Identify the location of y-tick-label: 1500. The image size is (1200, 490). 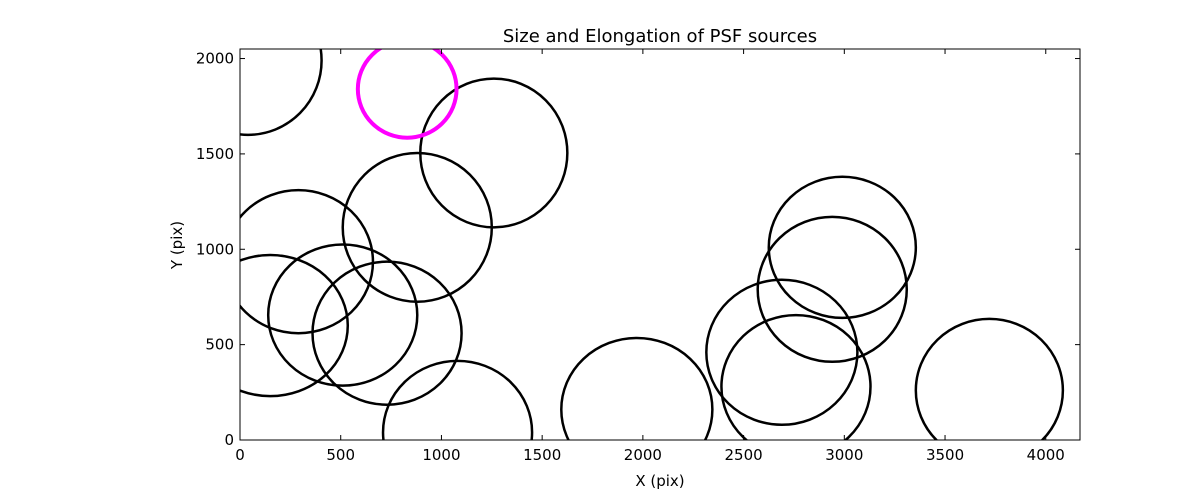
(215, 154).